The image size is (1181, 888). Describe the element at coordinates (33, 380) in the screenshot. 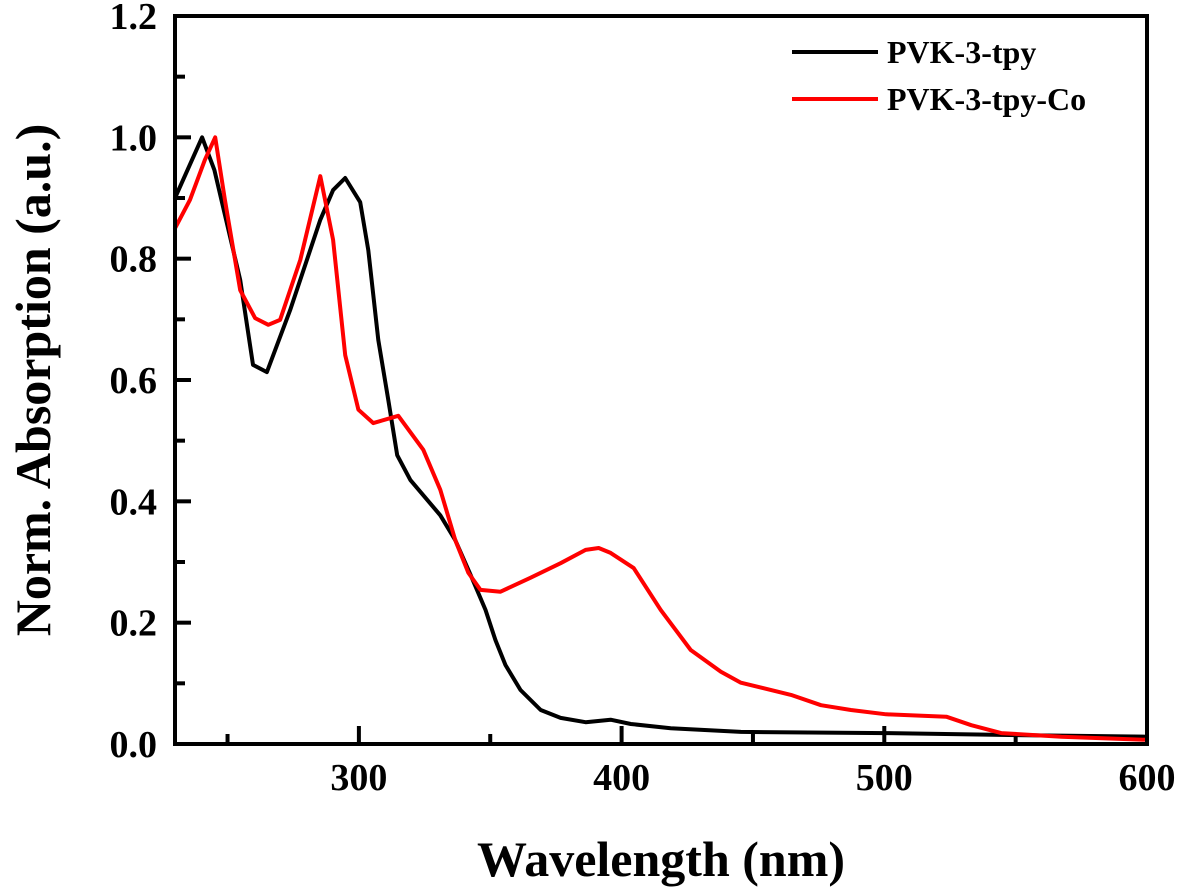

I see `y-axis-title: Norm. Absorption (a.u.)` at that location.